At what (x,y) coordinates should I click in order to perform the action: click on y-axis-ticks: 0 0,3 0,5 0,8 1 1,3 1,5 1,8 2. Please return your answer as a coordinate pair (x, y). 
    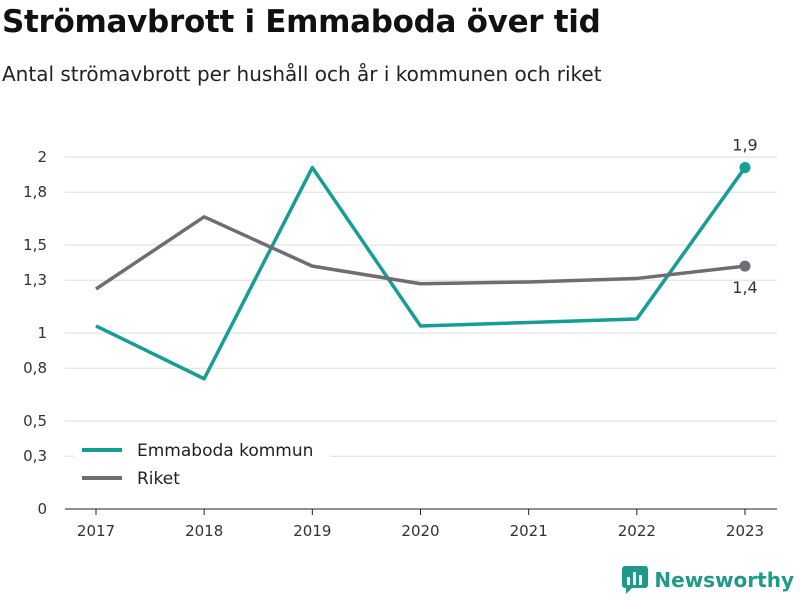
    Looking at the image, I should click on (35, 333).